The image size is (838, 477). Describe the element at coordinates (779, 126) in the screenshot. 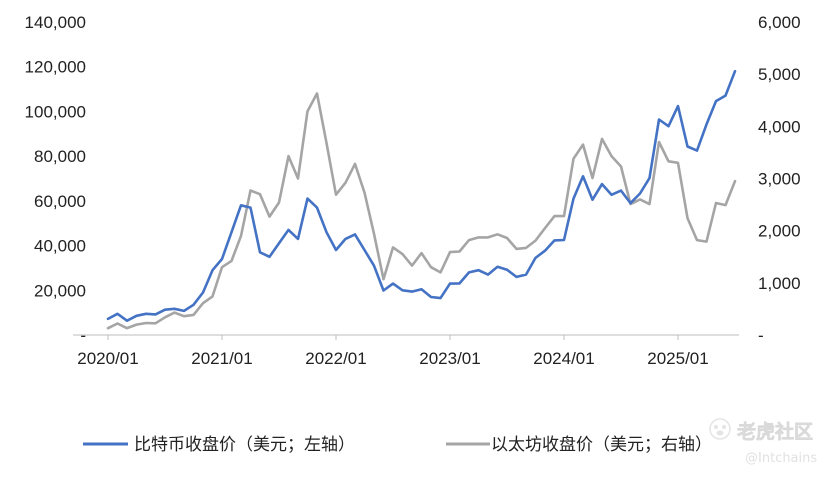

I see `y-right-tick-label: 4,000` at that location.